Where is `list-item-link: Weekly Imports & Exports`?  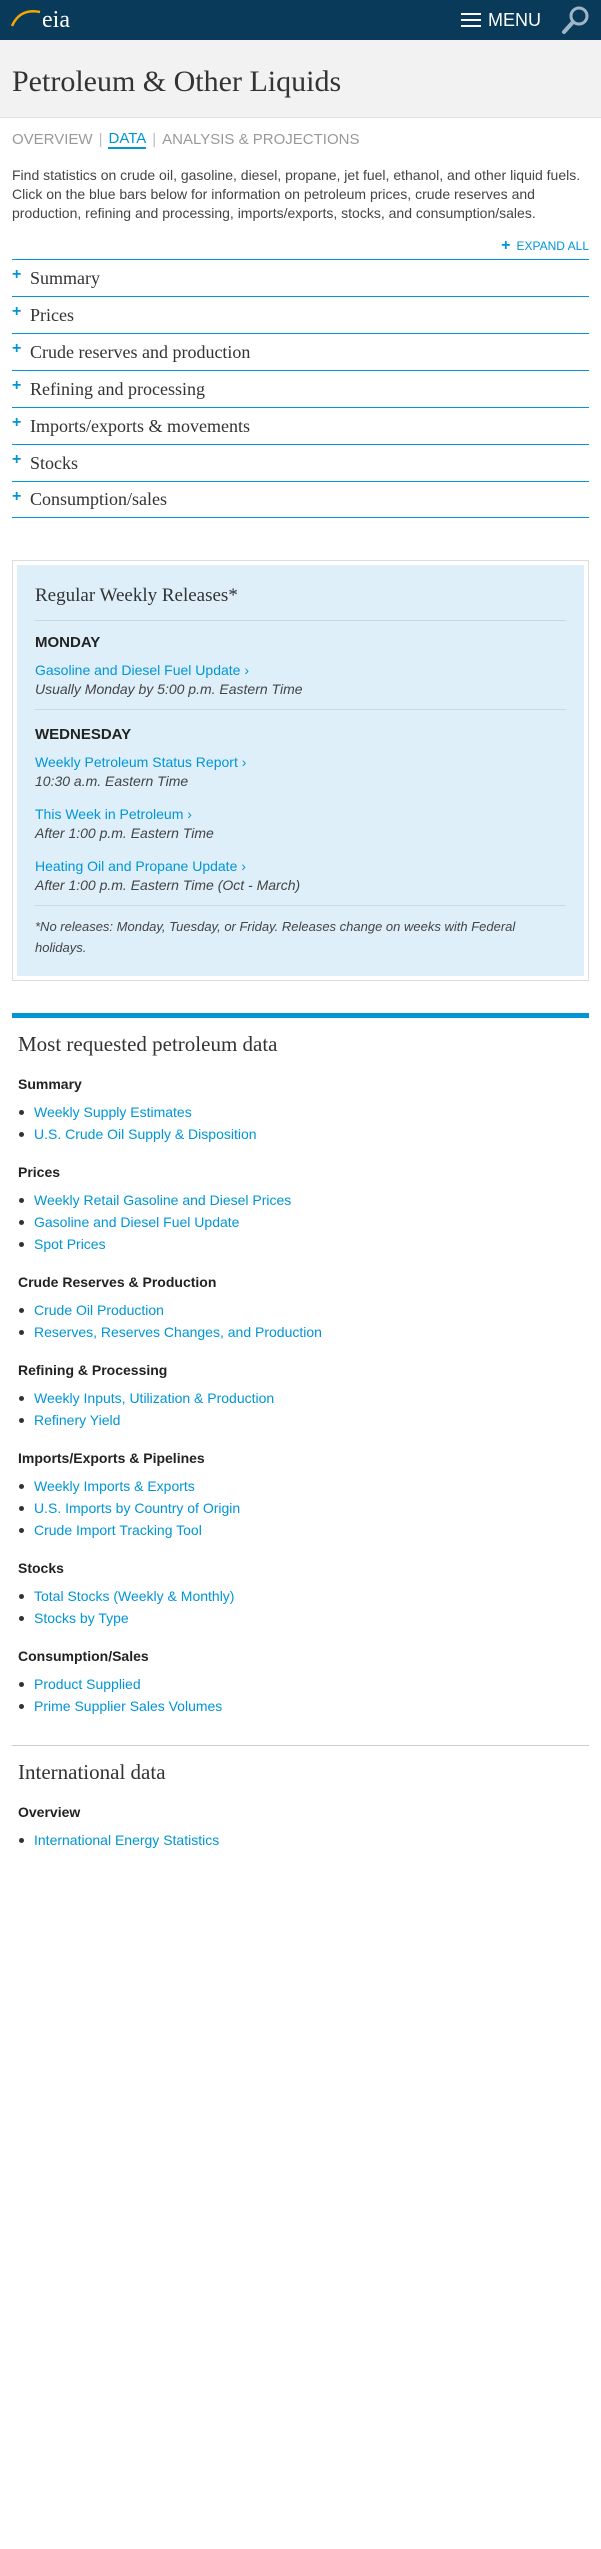
list-item-link: Weekly Imports & Exports is located at coordinates (300, 1486).